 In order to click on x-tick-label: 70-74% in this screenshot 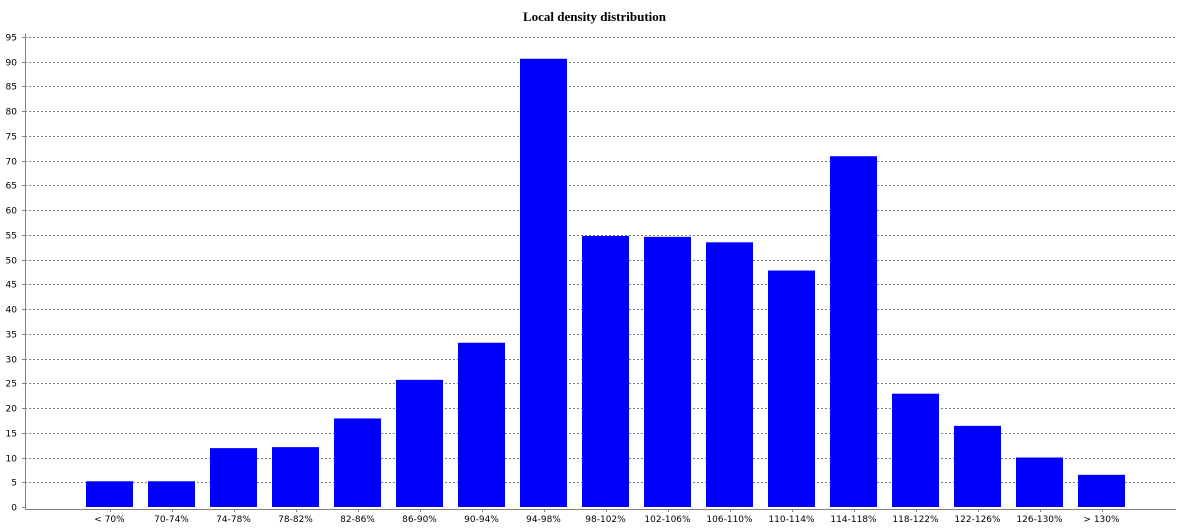, I will do `click(171, 520)`.